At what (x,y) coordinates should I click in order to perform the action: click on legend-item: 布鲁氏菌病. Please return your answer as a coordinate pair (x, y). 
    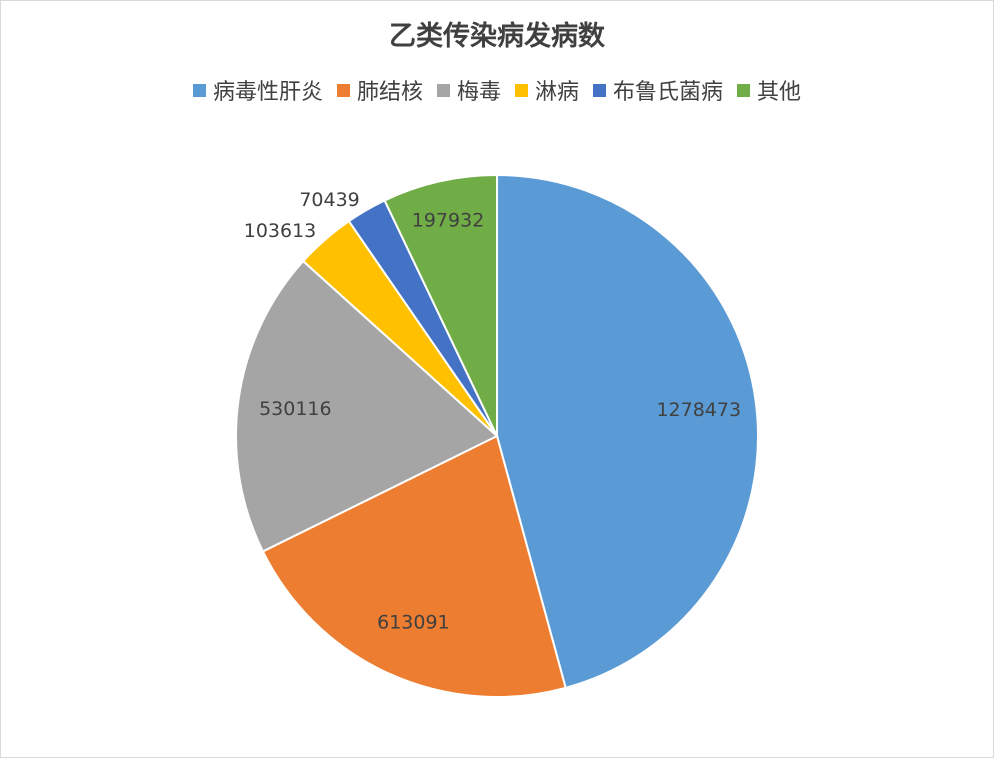
    Looking at the image, I should click on (658, 90).